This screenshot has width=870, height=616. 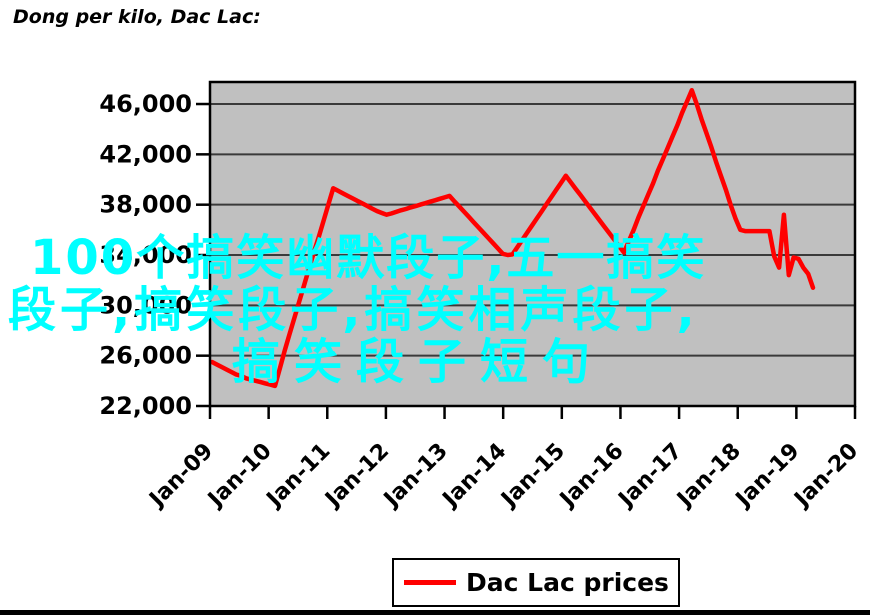 I want to click on y-axis-label: 42,000, so click(x=145, y=154).